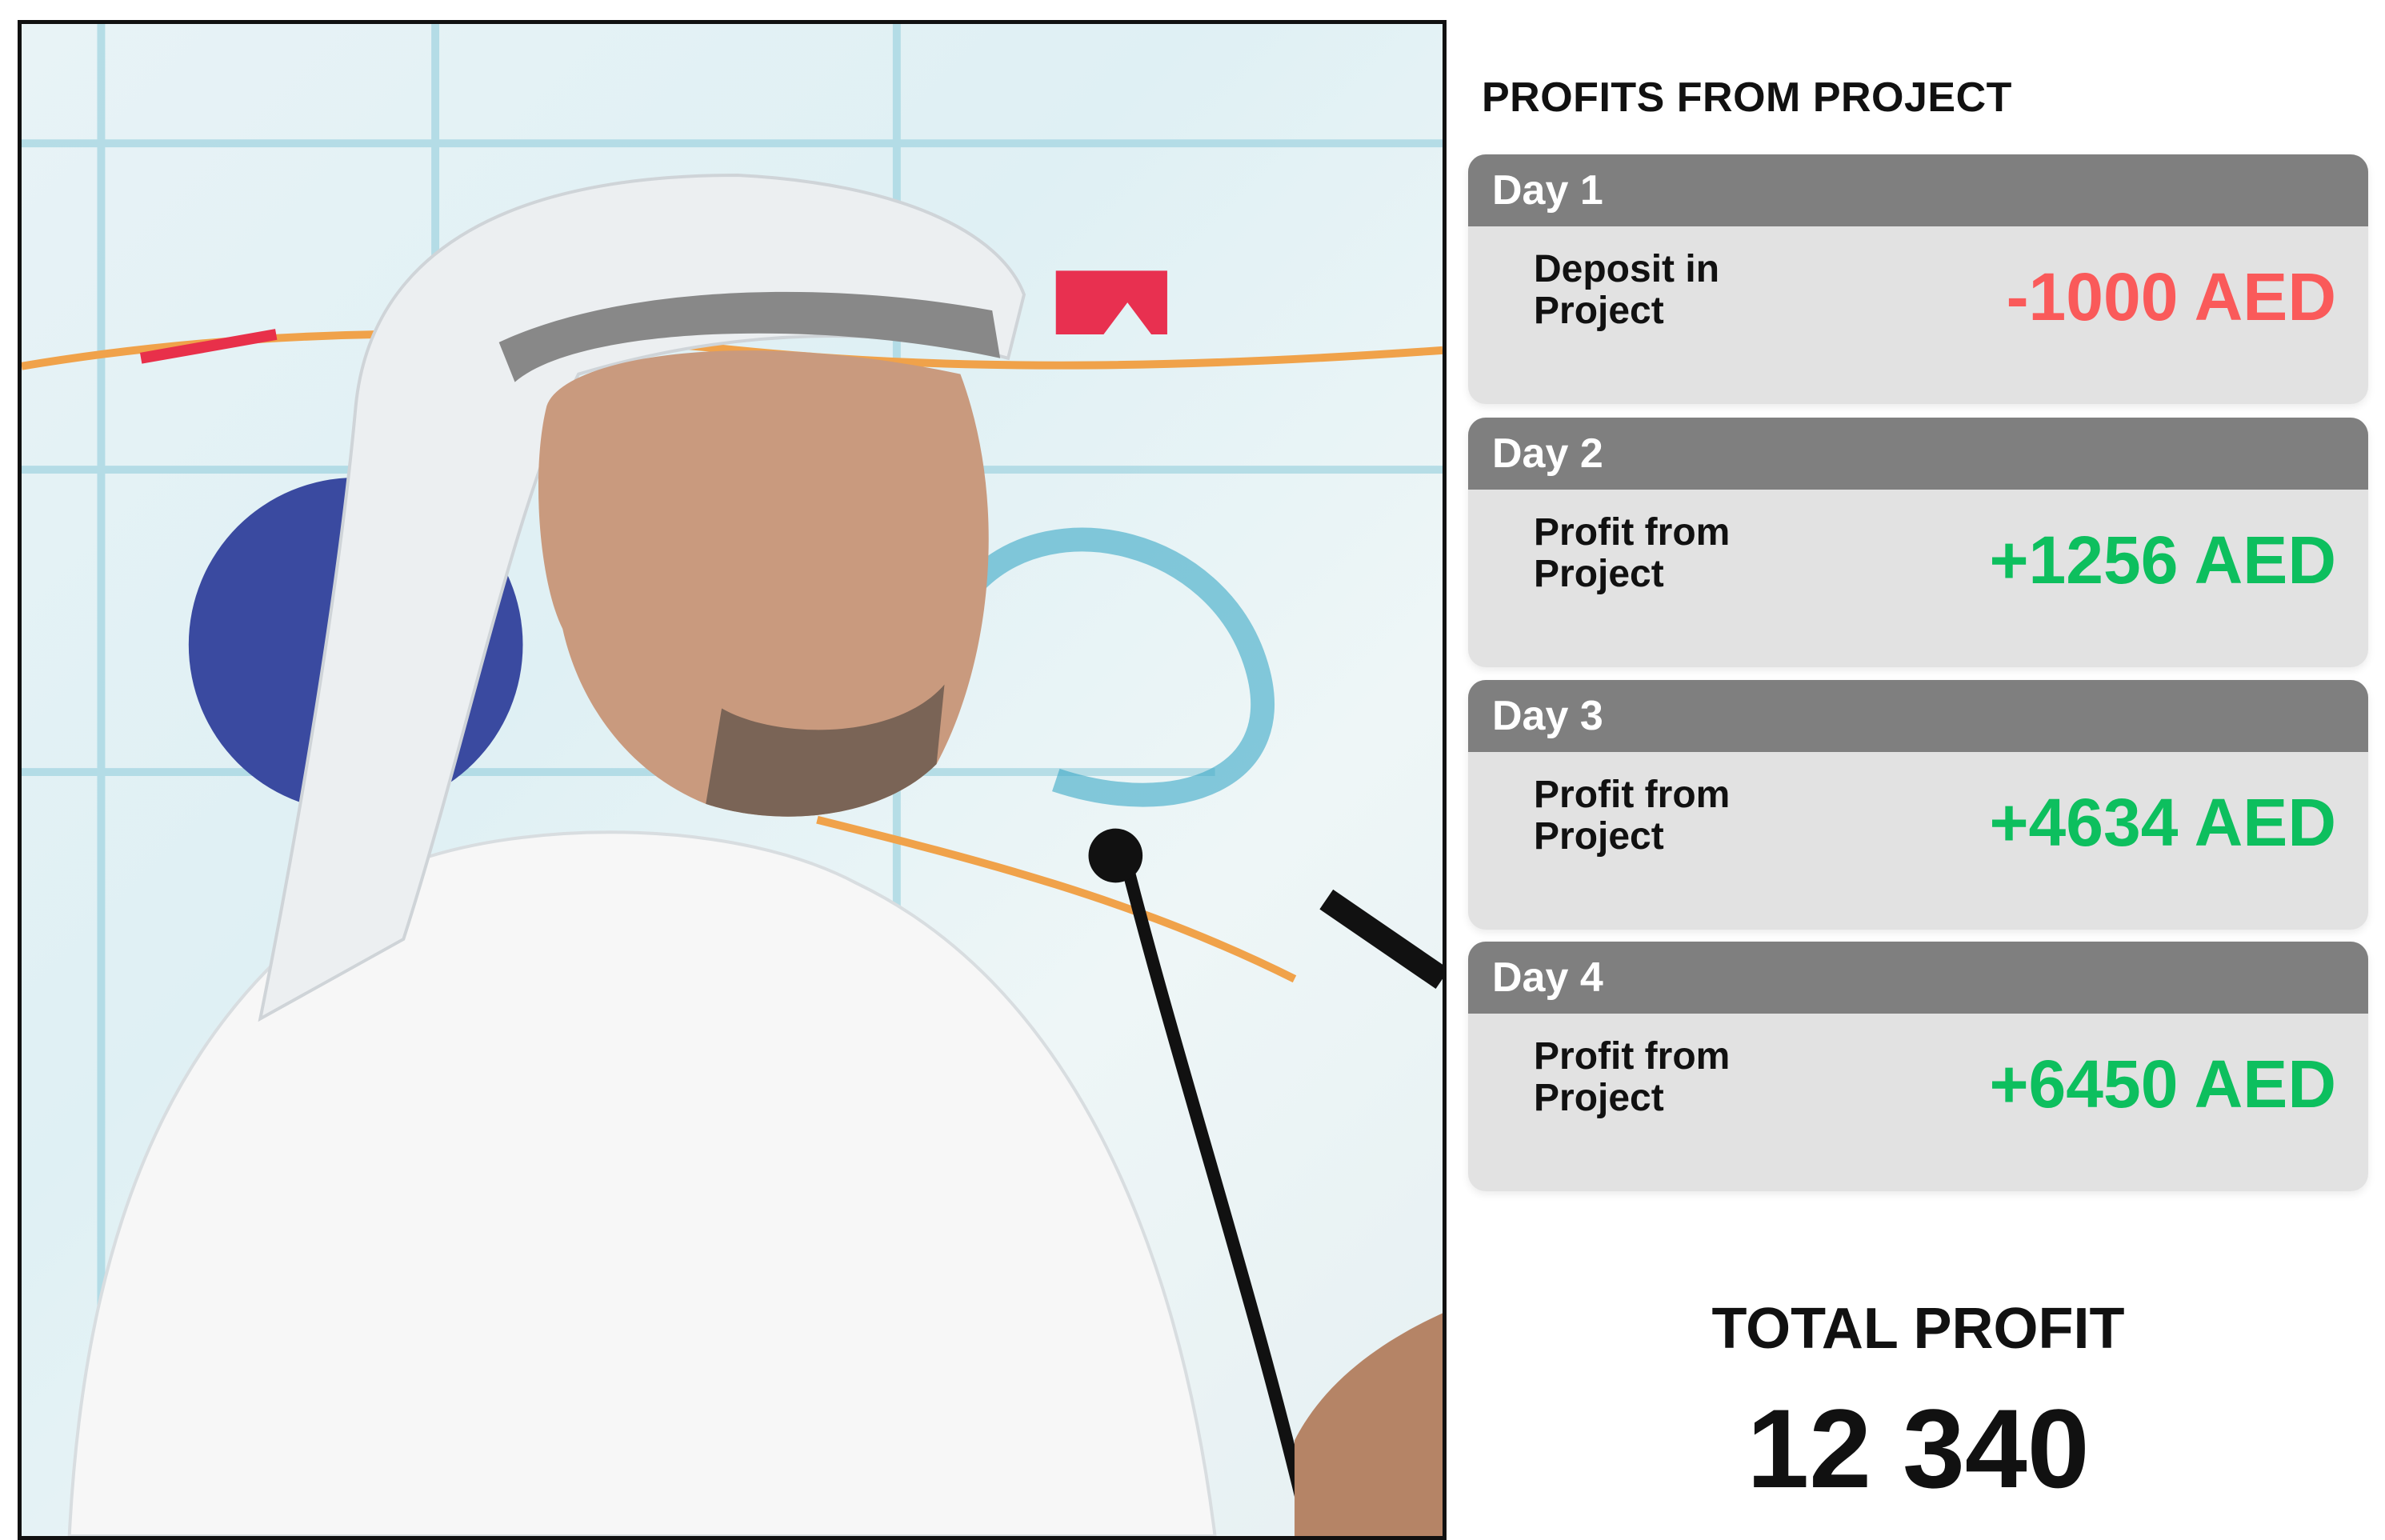  I want to click on day-amount: +1256 AED, so click(2163, 560).